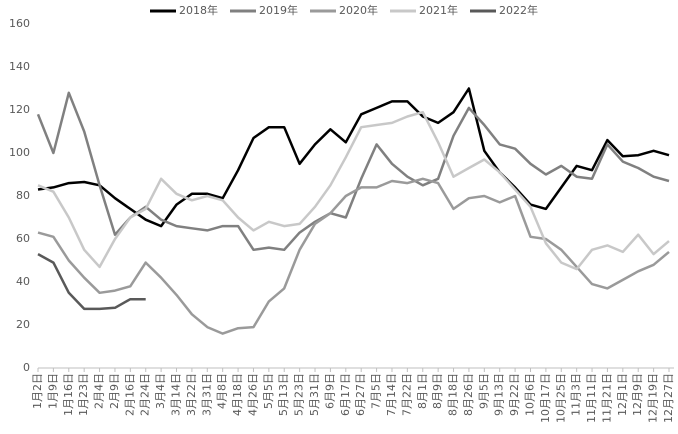 This screenshot has height=434, width=678. I want to click on x-tick-label: 9月13日, so click(499, 394).